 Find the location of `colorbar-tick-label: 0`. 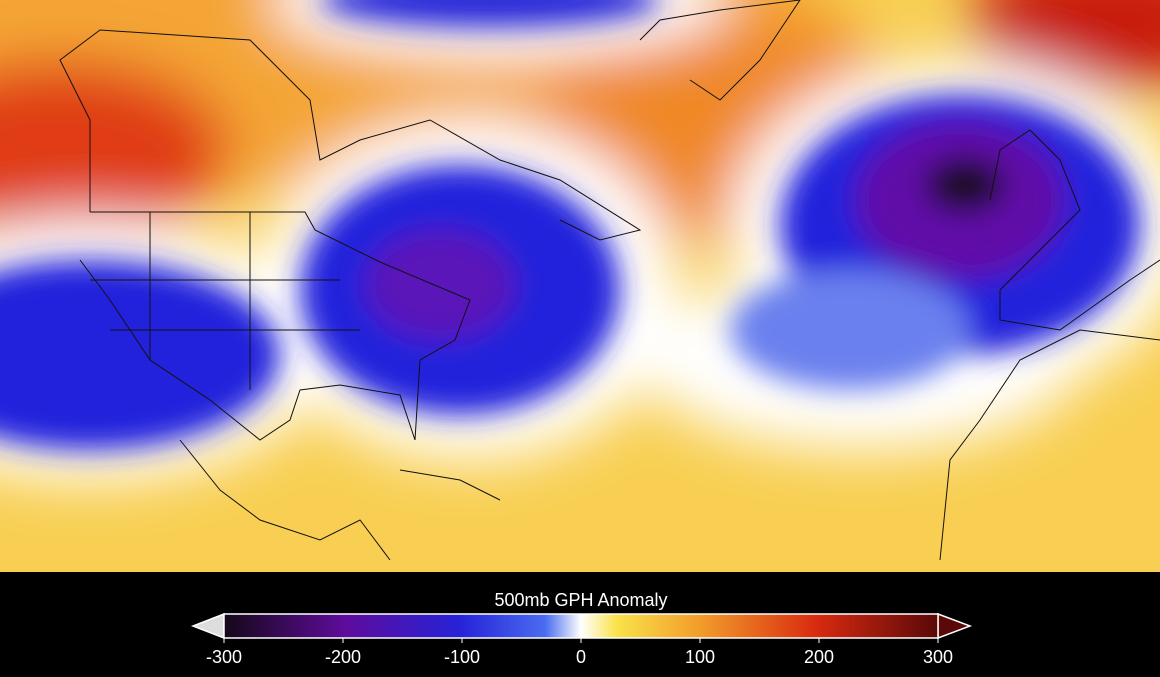

colorbar-tick-label: 0 is located at coordinates (581, 657).